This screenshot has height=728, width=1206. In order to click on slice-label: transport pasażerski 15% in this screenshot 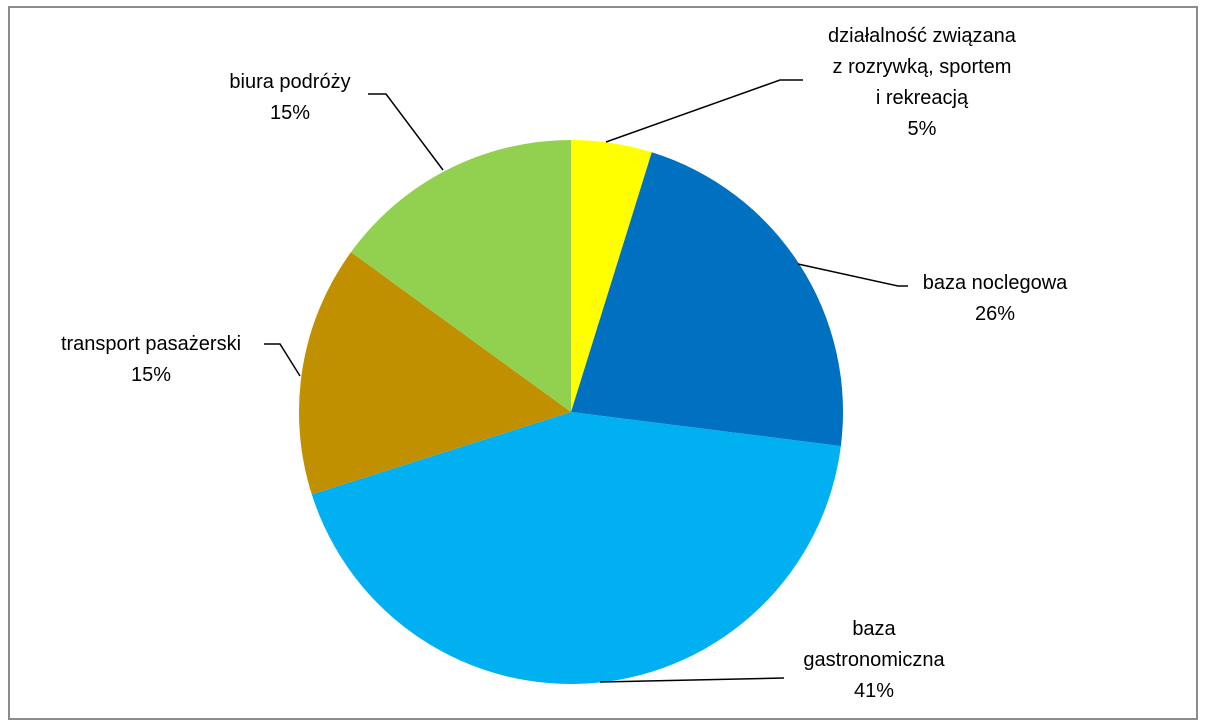, I will do `click(151, 359)`.